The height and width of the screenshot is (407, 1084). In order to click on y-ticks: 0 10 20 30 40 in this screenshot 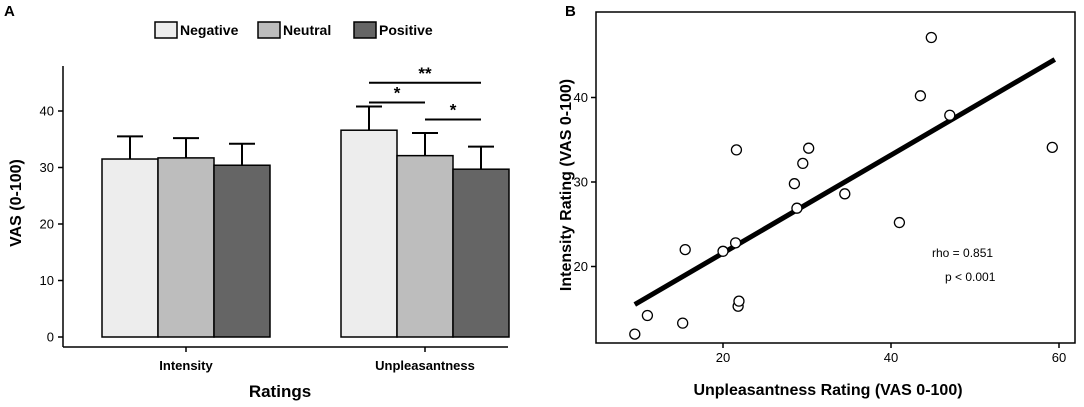, I will do `click(51, 224)`.